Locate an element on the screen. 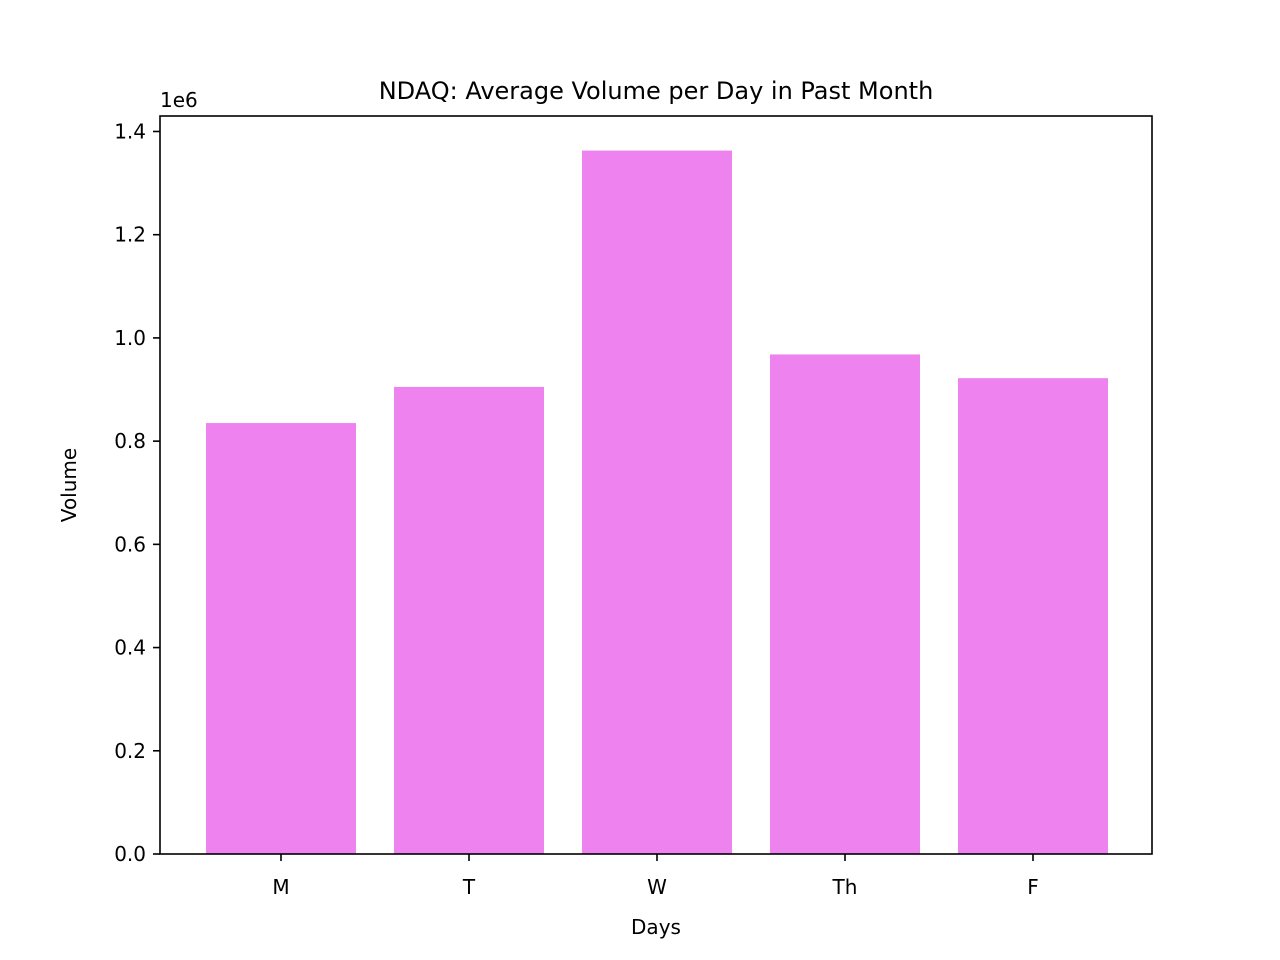  x-tick-label: W is located at coordinates (657, 887).